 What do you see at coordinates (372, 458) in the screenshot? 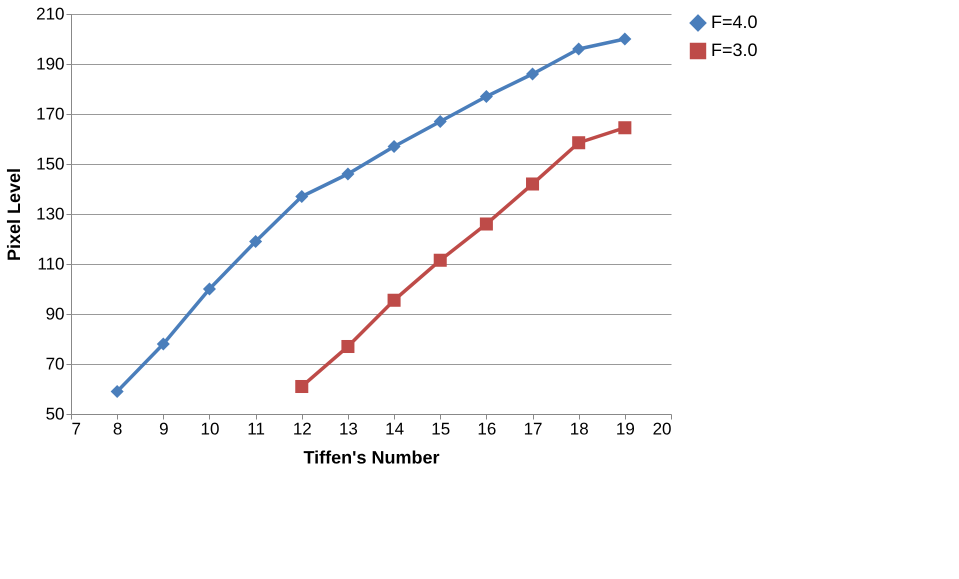
I see `x-axis-title: Tiffen's Number` at bounding box center [372, 458].